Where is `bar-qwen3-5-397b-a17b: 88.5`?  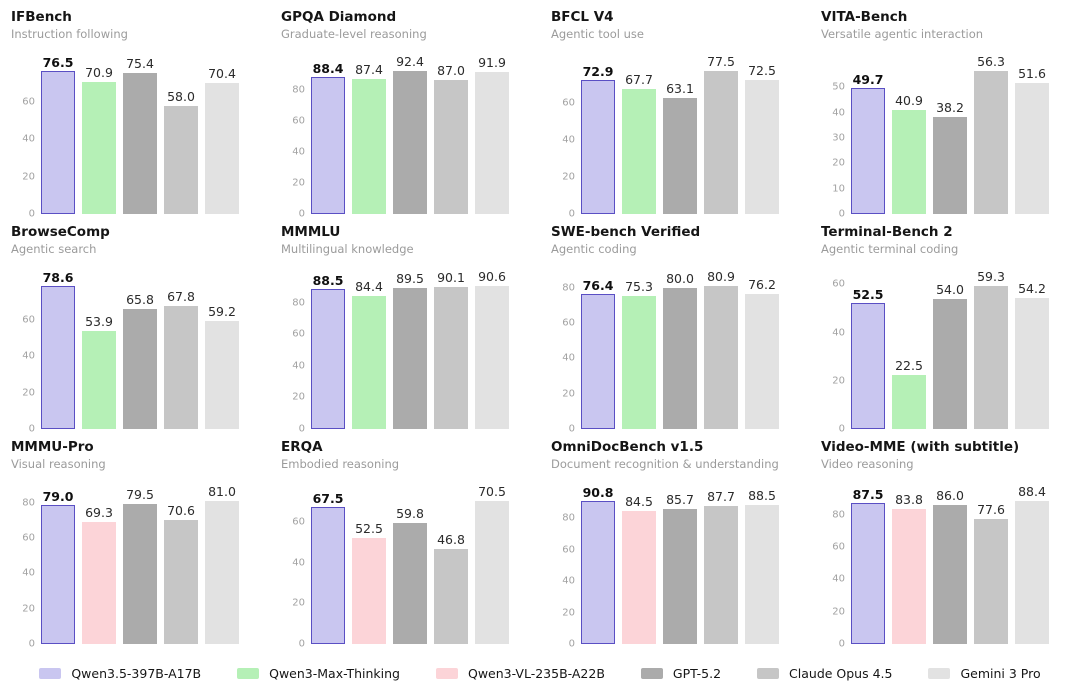
bar-qwen3-5-397b-a17b: 88.5 is located at coordinates (328, 351).